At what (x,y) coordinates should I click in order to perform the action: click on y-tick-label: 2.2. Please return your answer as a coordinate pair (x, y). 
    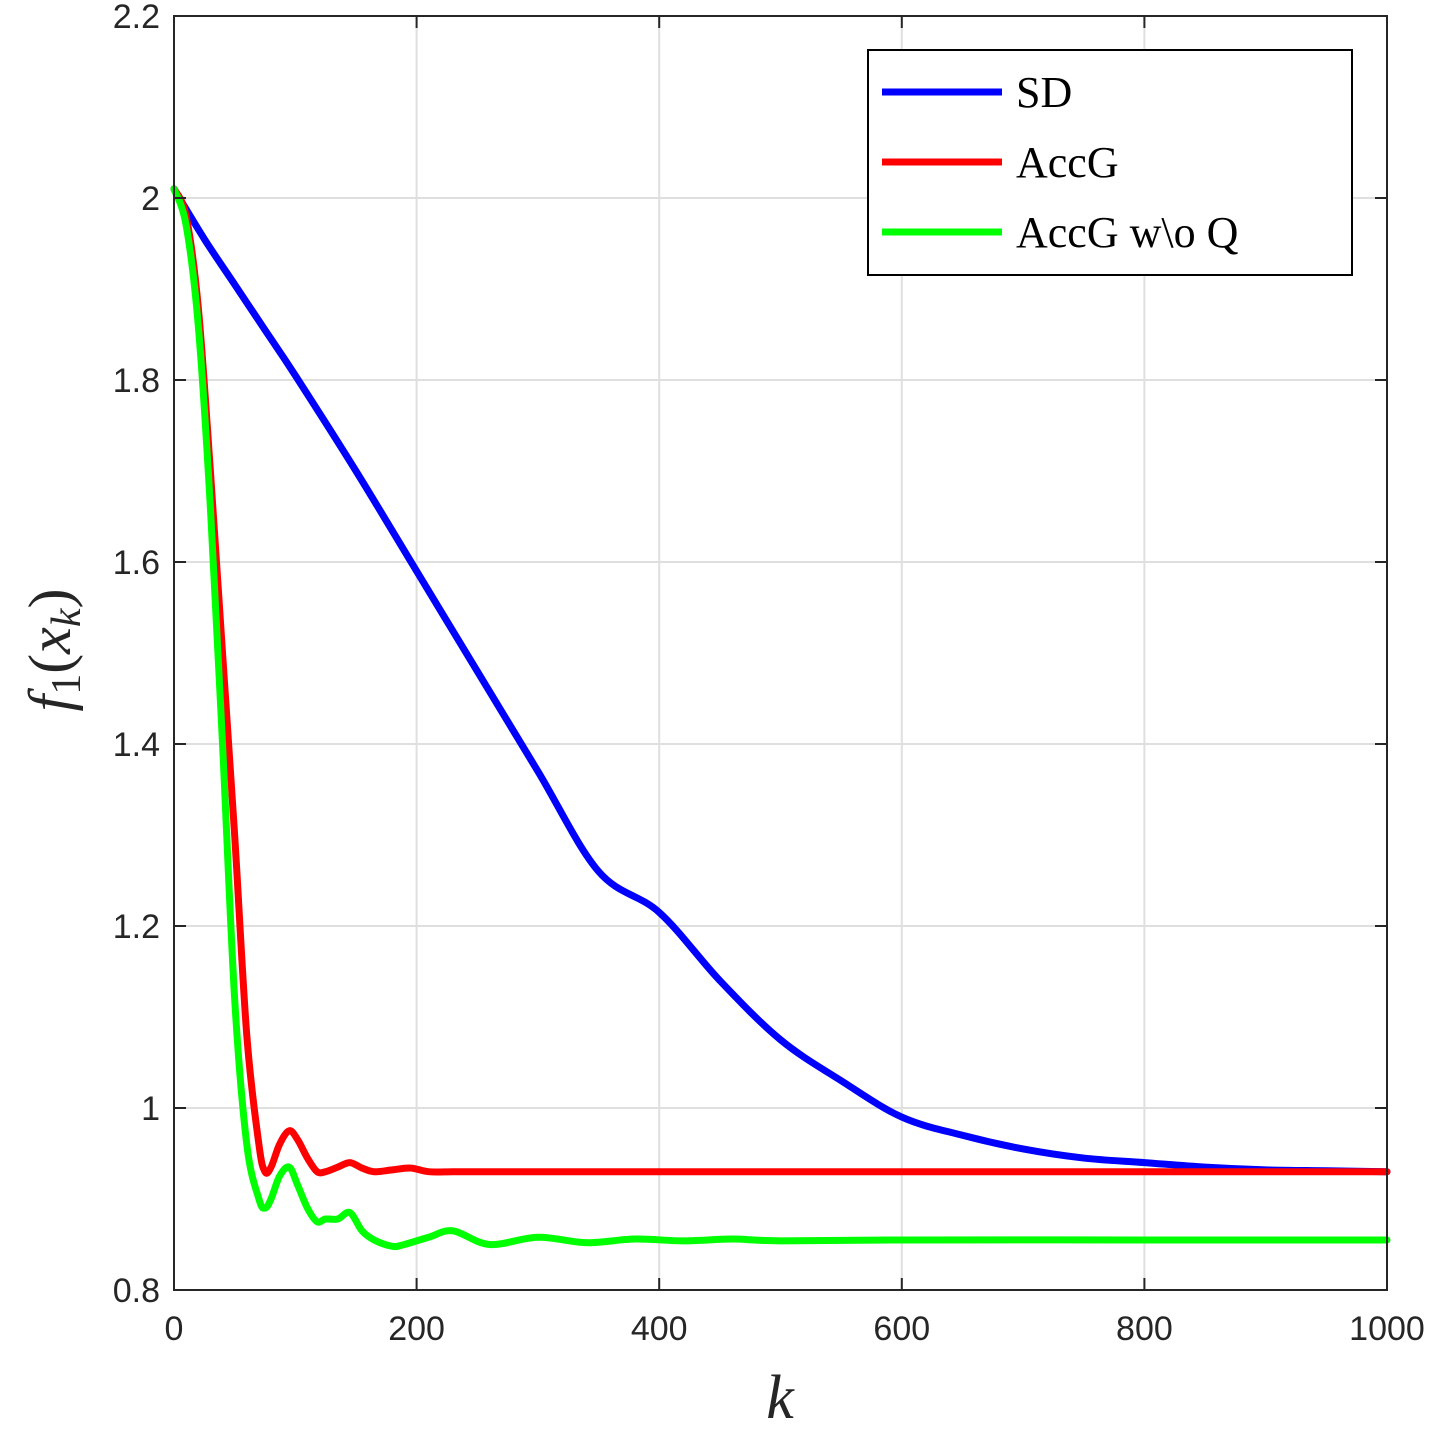
    Looking at the image, I should click on (136, 18).